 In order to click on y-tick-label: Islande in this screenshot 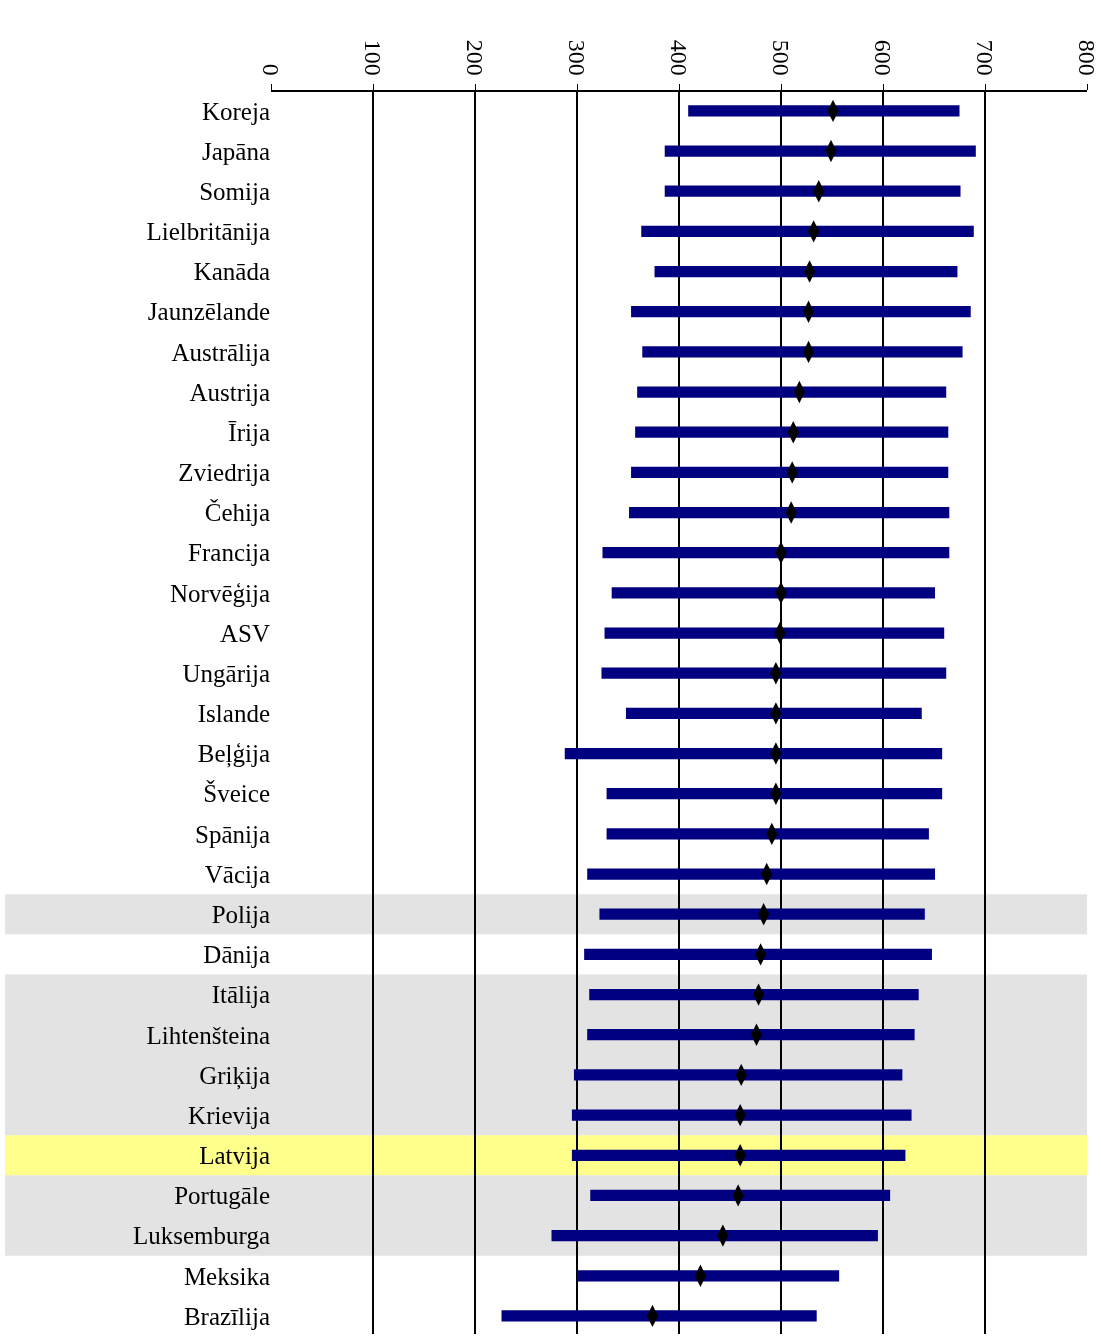, I will do `click(233, 714)`.